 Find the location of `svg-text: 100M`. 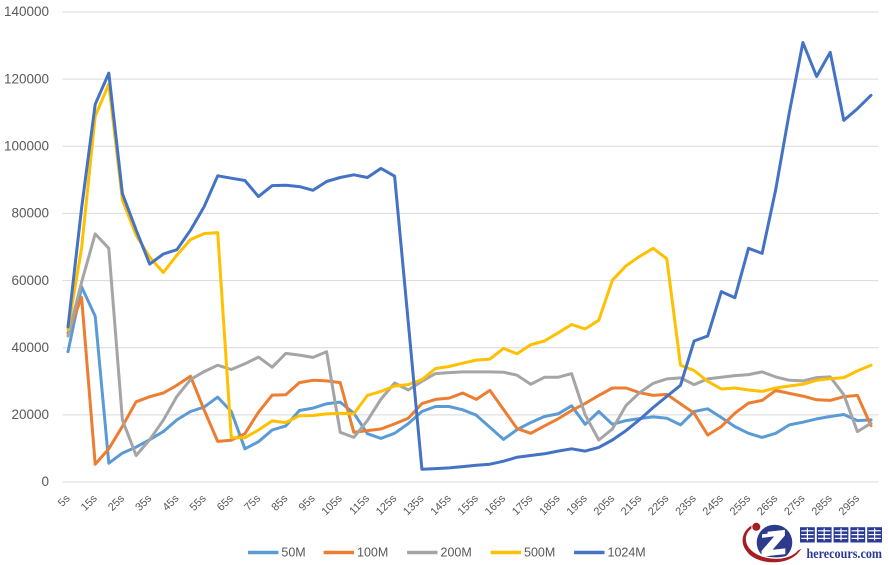

svg-text: 100M is located at coordinates (372, 553).